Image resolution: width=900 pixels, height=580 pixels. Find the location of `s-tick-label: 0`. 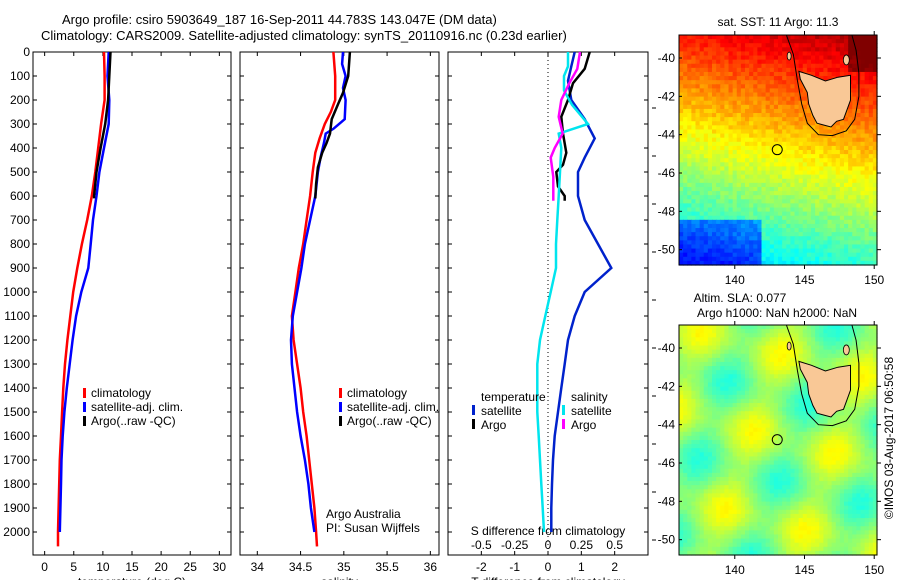

s-tick-label: 0 is located at coordinates (548, 545).